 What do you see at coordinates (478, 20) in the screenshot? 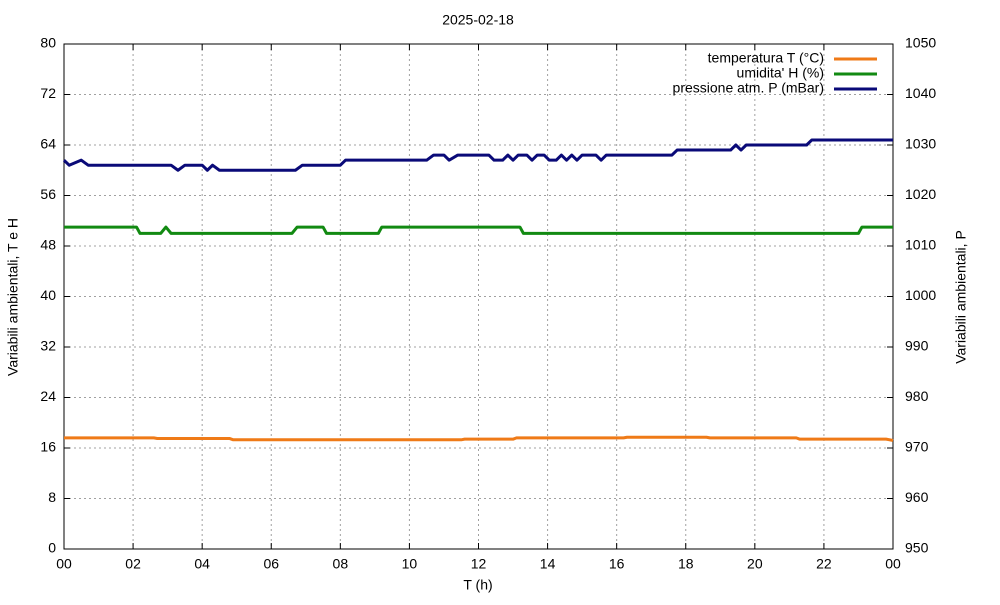
I see `chart-title: 2025-02-18` at bounding box center [478, 20].